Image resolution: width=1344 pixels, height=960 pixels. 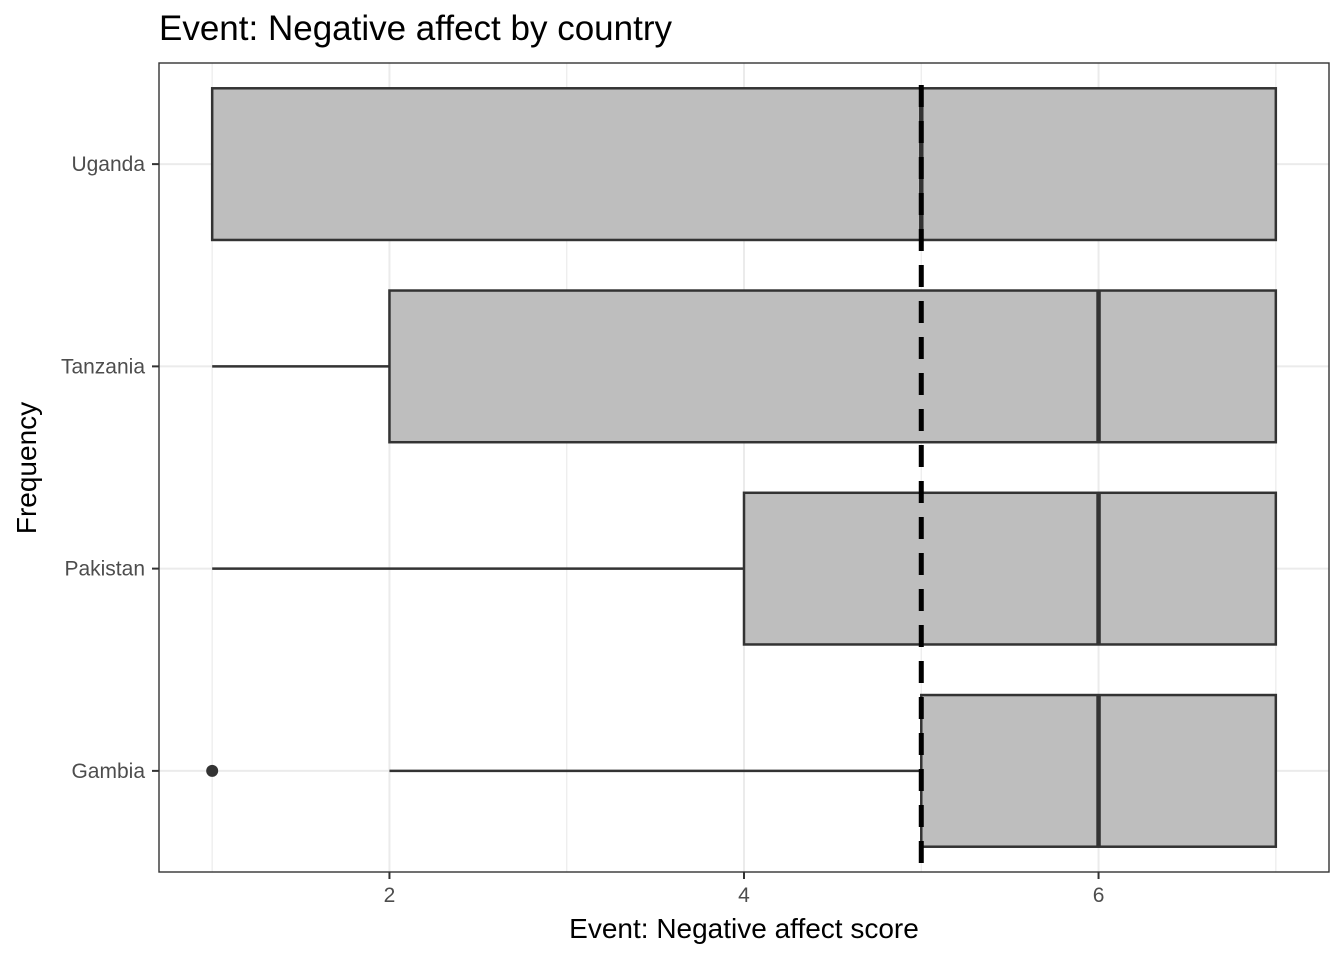 What do you see at coordinates (108, 164) in the screenshot?
I see `y-tick-label-uganda: Uganda` at bounding box center [108, 164].